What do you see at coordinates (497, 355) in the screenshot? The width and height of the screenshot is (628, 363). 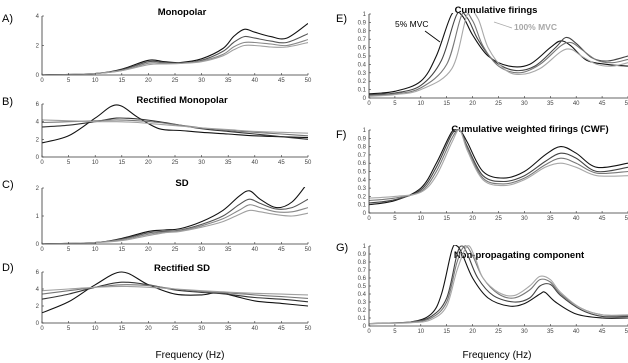 I see `x-axis-label-right: Frequency (Hz)` at bounding box center [497, 355].